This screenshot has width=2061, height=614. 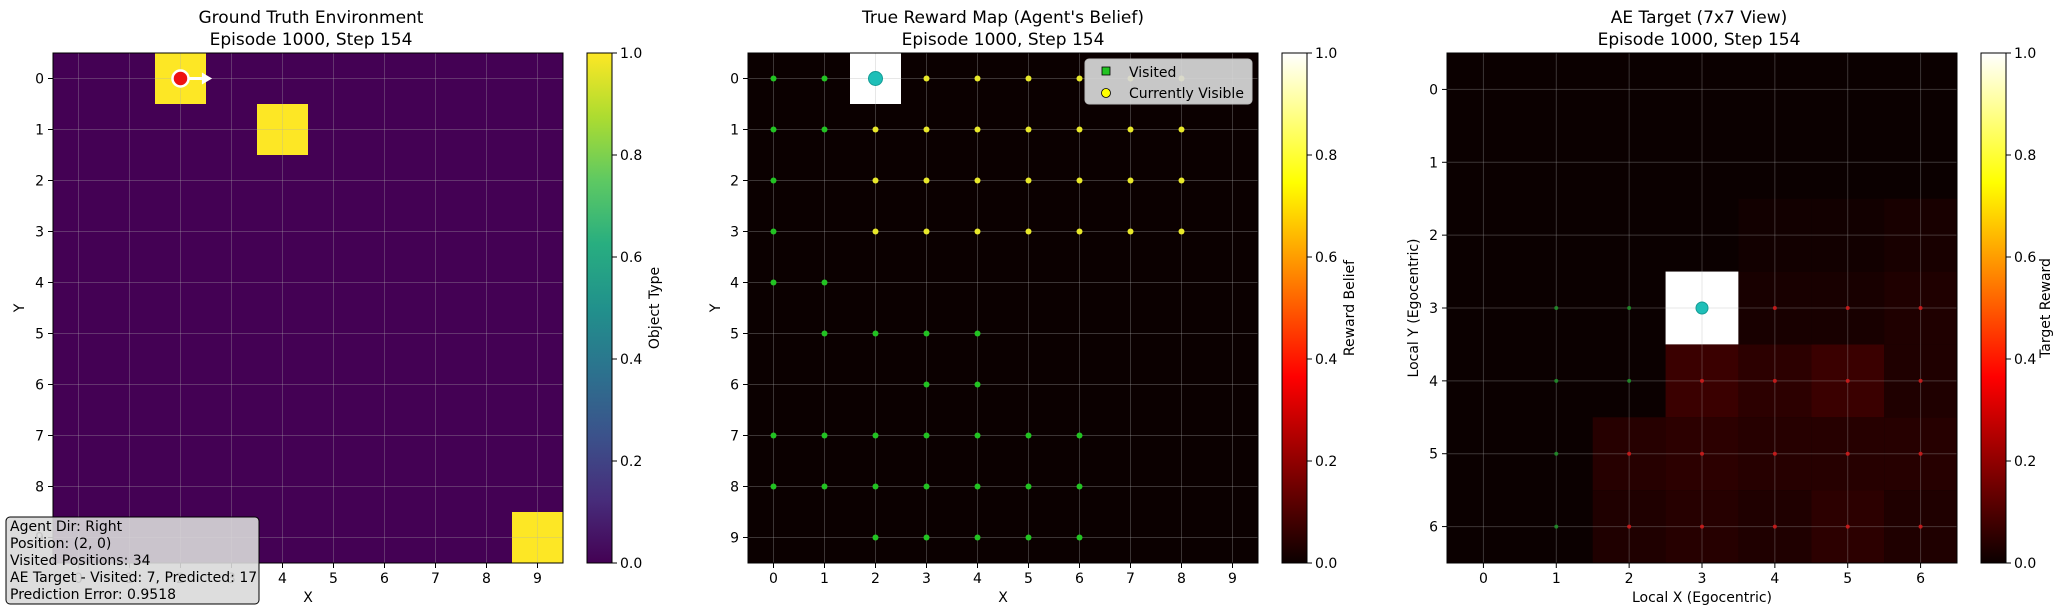 What do you see at coordinates (133, 578) in the screenshot?
I see `info-ae-target: AE Target - Visited: 7, Predicted: 17` at bounding box center [133, 578].